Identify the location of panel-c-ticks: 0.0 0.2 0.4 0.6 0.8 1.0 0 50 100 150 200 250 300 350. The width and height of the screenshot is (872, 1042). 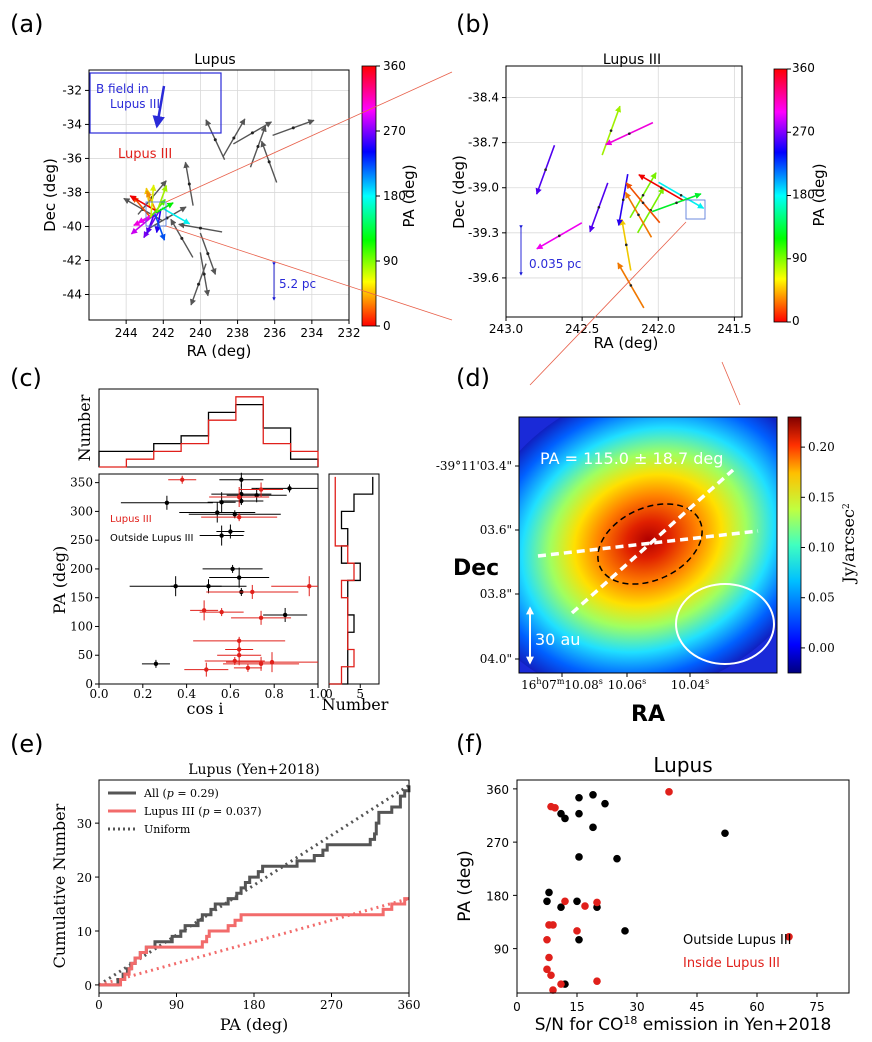
(198, 588).